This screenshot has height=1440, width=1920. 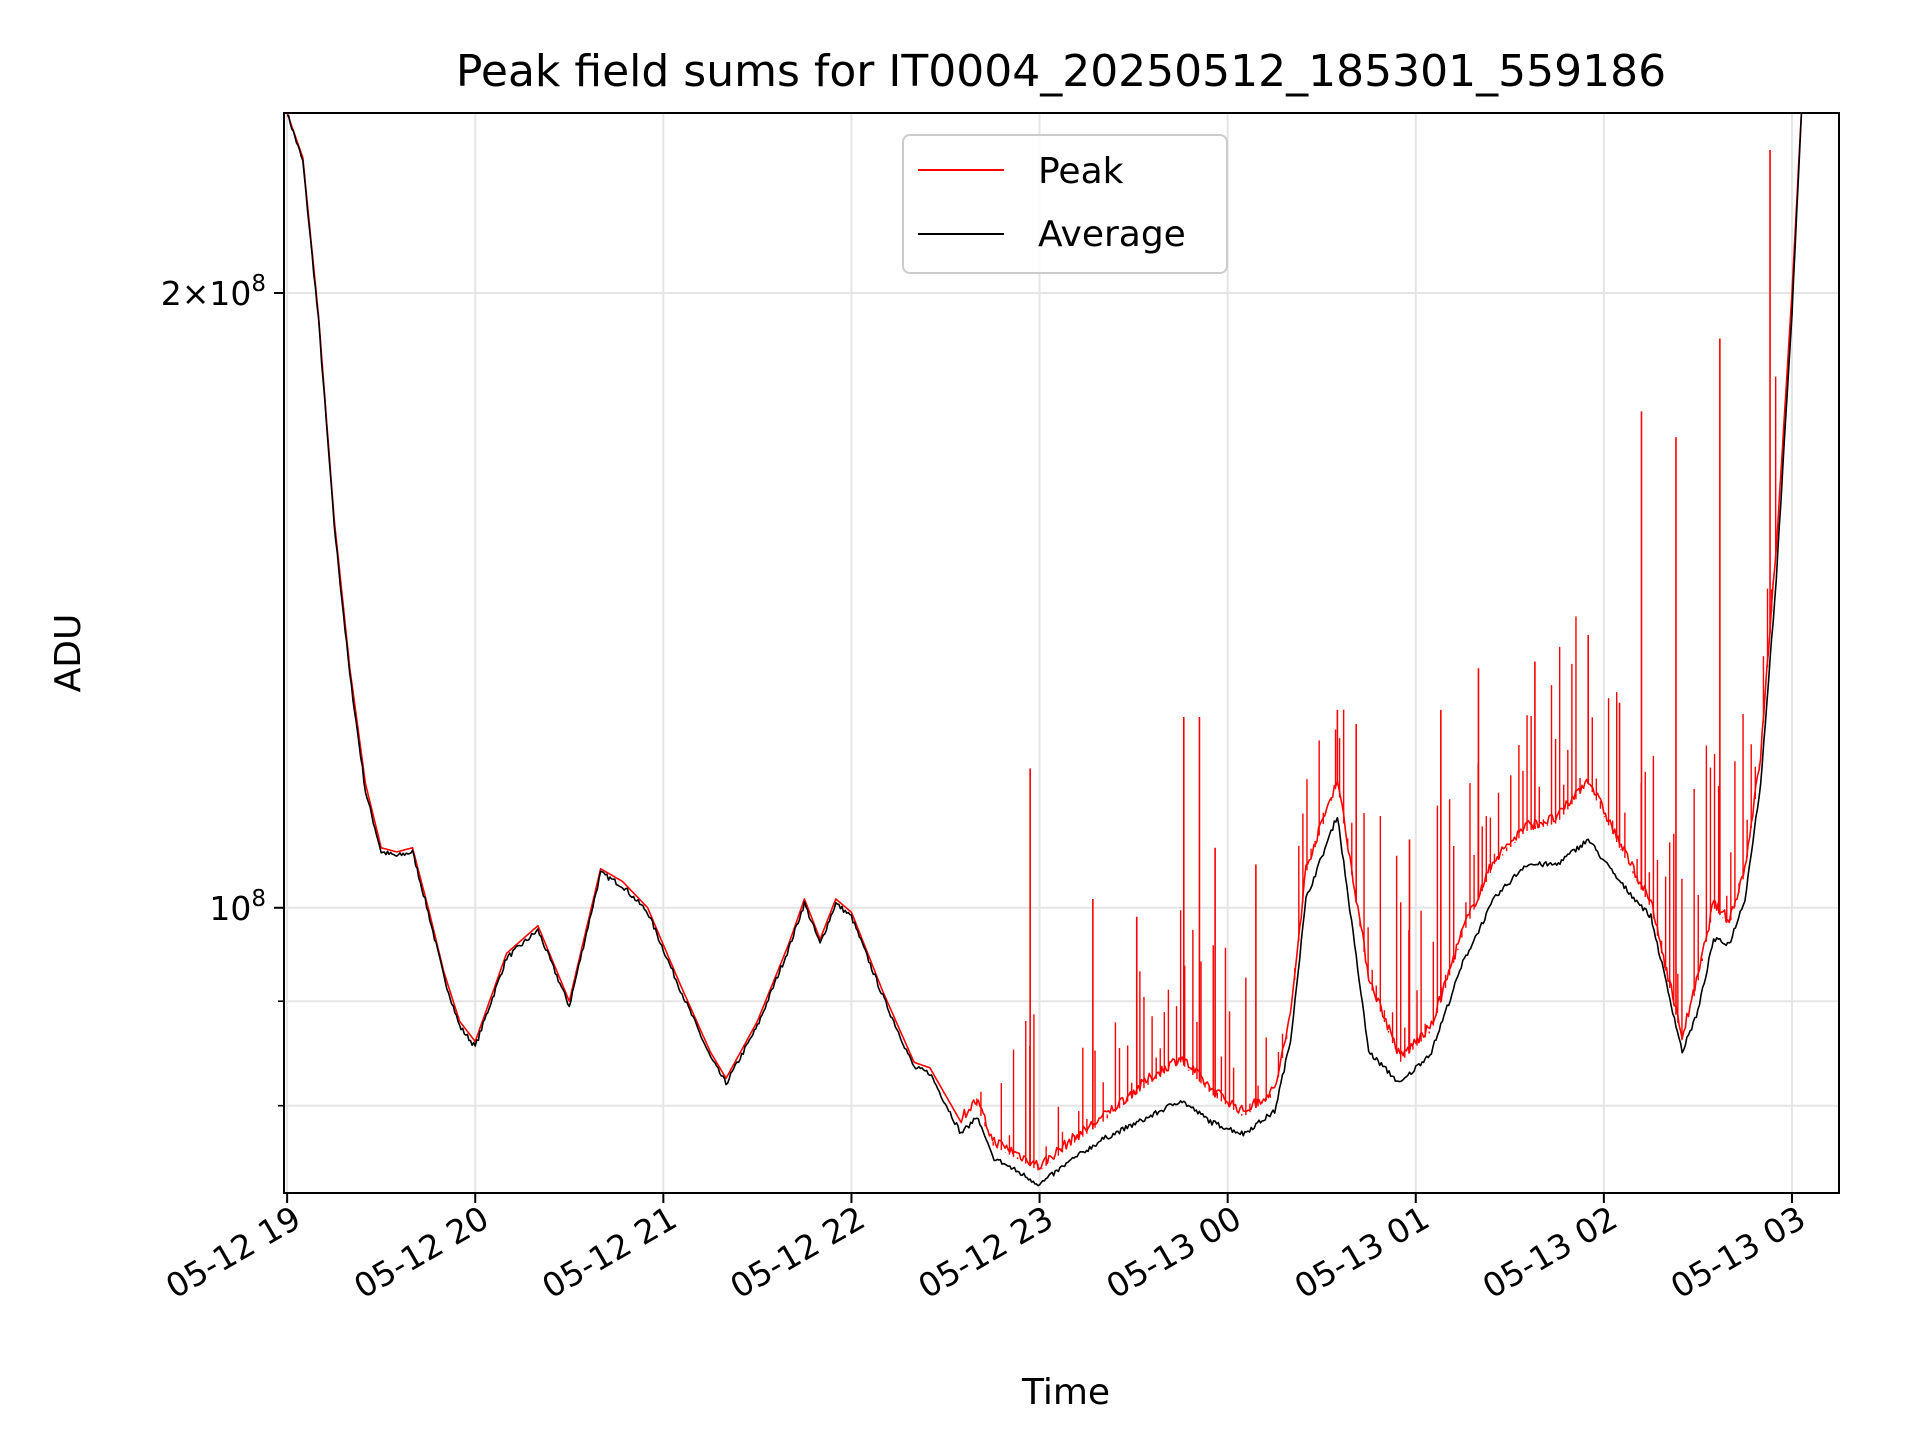 I want to click on legend-peak-label: Peak, so click(x=1081, y=171).